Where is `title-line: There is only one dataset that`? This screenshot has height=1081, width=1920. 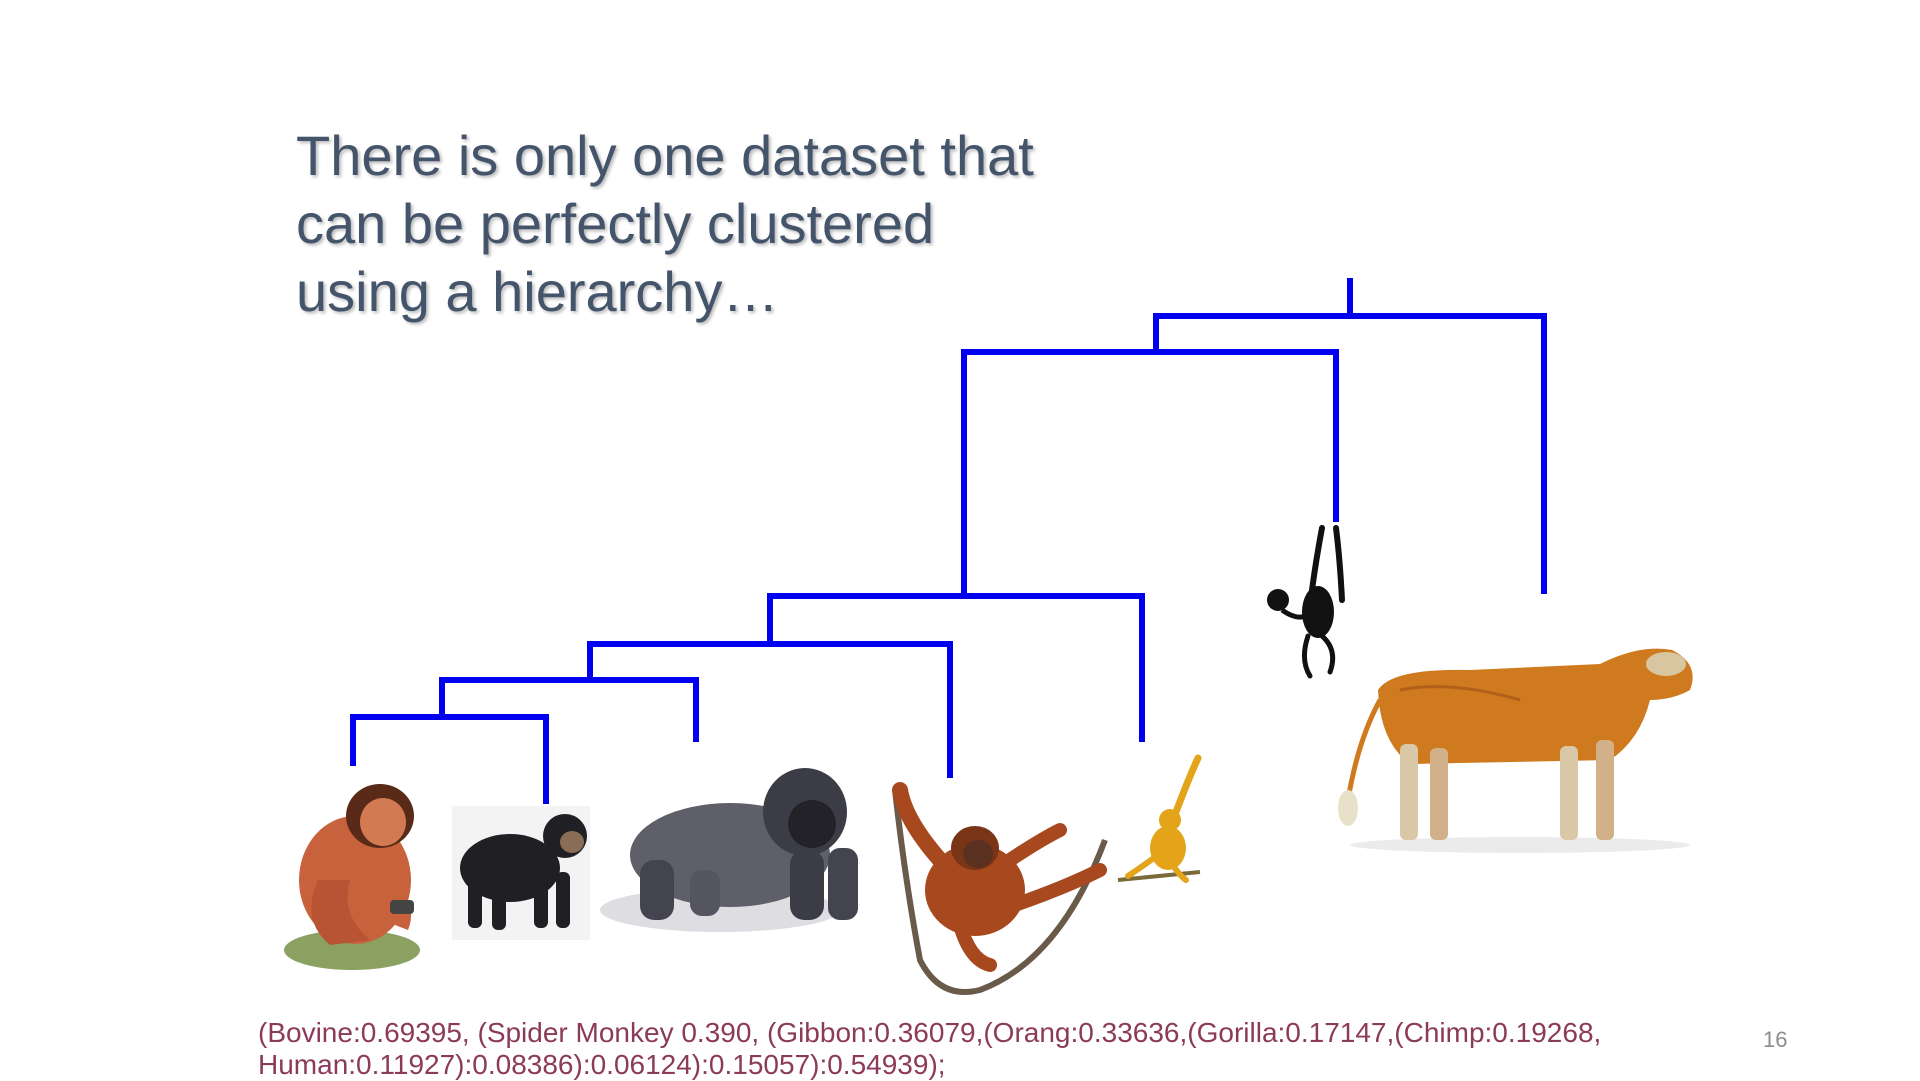 title-line: There is only one dataset that is located at coordinates (665, 155).